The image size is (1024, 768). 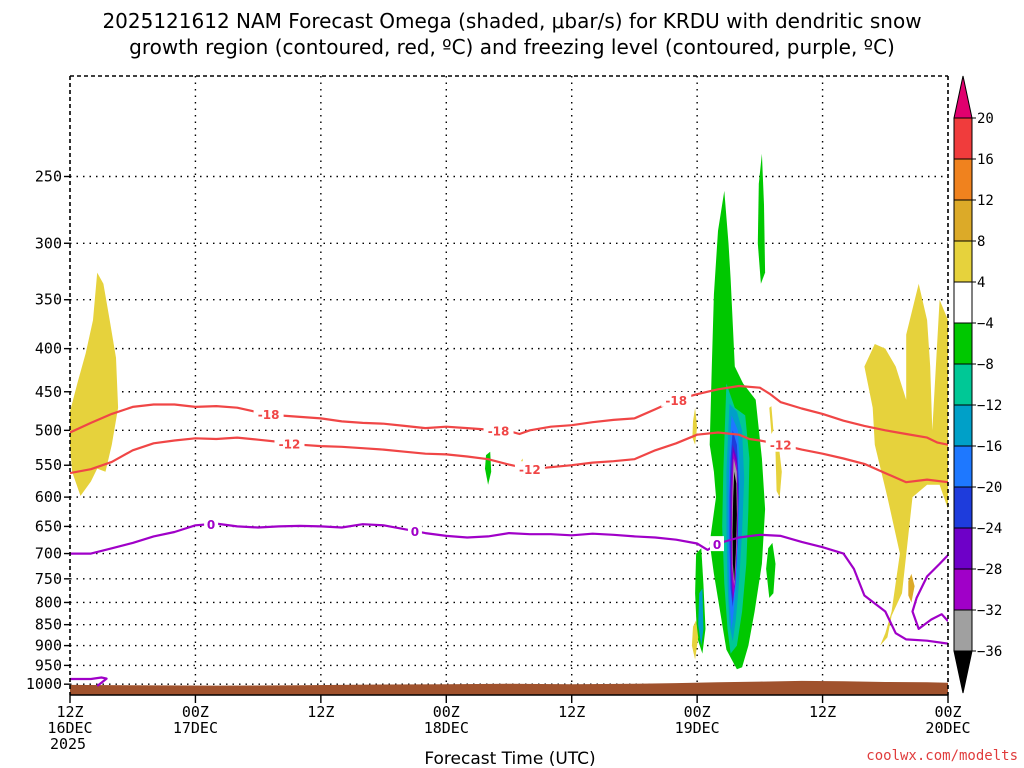 What do you see at coordinates (68, 744) in the screenshot?
I see `x-tick-year-0: 2025` at bounding box center [68, 744].